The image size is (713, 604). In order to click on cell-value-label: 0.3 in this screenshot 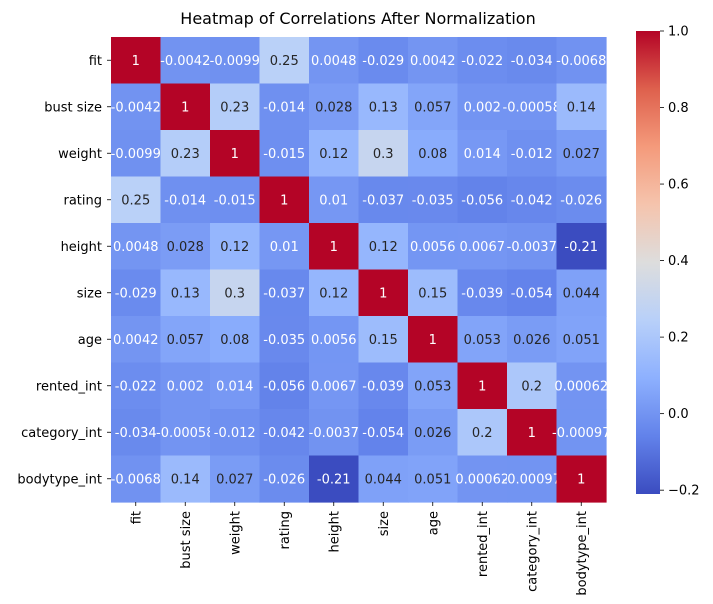, I will do `click(234, 293)`.